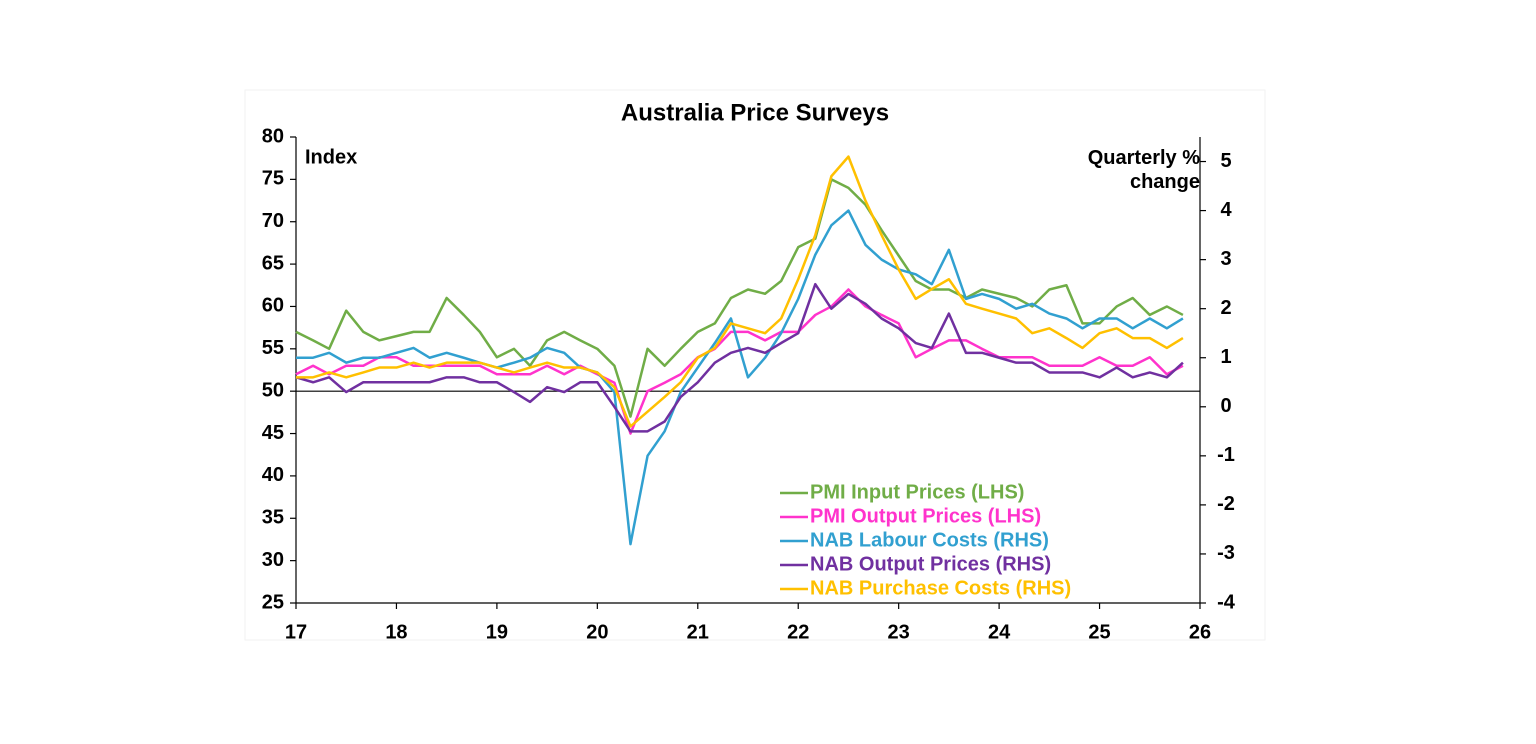 This screenshot has width=1536, height=744. What do you see at coordinates (1226, 210) in the screenshot?
I see `y2-tick-label: 4` at bounding box center [1226, 210].